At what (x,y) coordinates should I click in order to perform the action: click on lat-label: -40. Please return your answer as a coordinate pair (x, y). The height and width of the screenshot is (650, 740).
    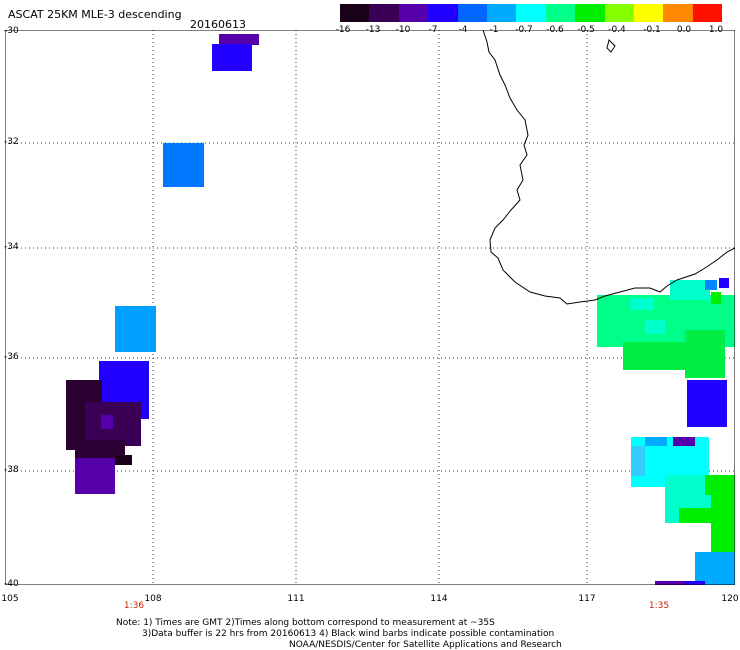
    Looking at the image, I should click on (11, 584).